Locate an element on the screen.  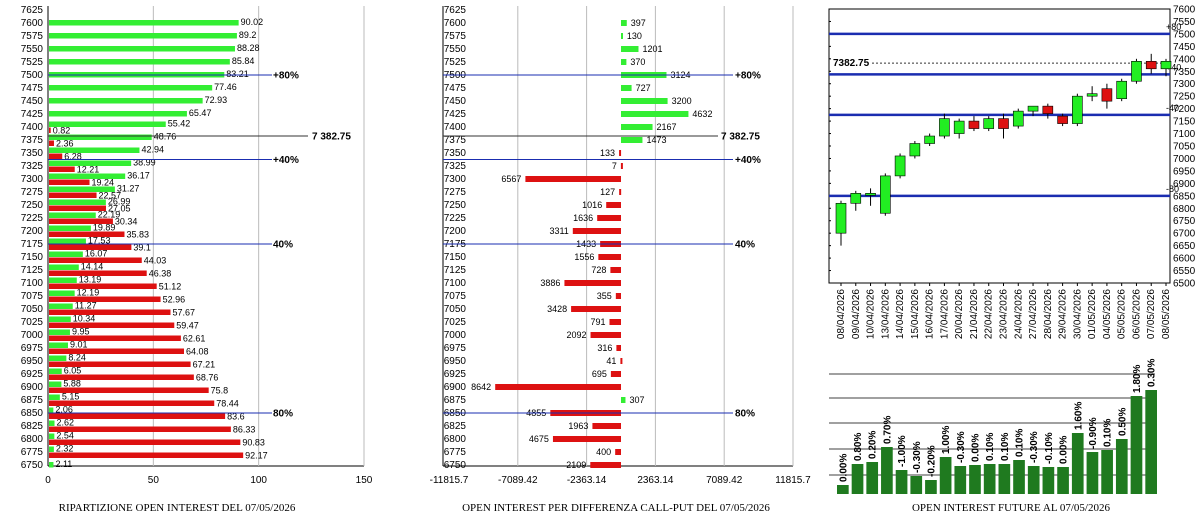
put-value-label: 44.03 is located at coordinates (155, 261).